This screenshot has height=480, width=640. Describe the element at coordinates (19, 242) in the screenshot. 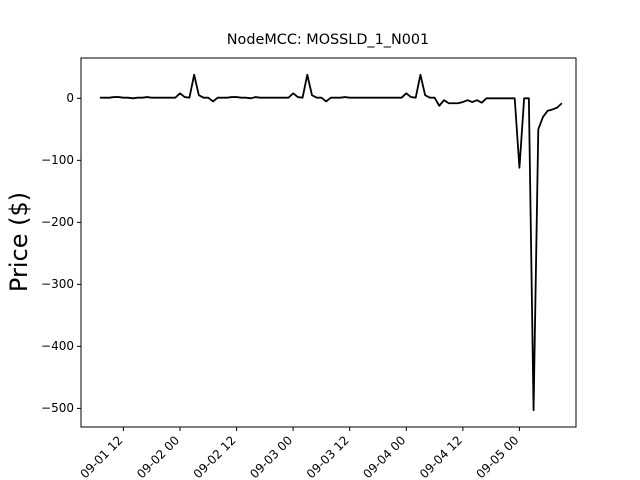

I see `y-axis-label: Price ($)` at that location.